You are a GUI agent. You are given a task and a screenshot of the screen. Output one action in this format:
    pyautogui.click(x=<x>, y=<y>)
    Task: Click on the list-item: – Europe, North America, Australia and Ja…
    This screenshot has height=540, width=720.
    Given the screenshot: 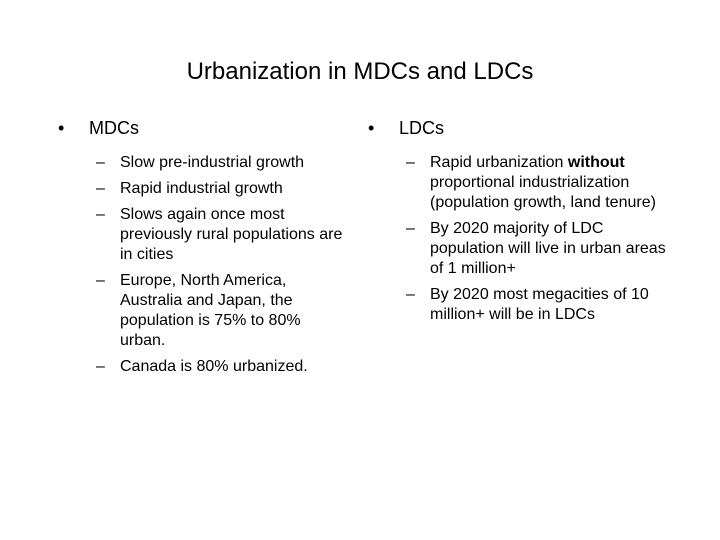 What is the action you would take?
    pyautogui.click(x=198, y=310)
    